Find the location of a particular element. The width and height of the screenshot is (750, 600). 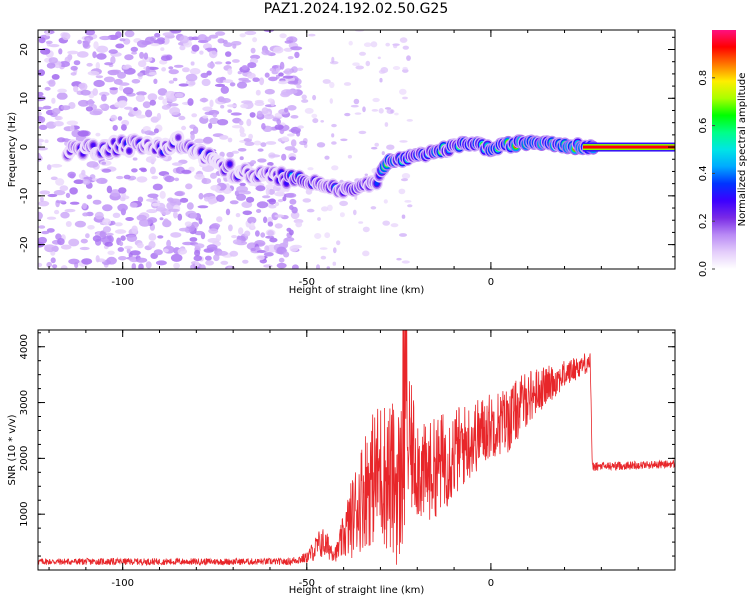

y-axis-label: SNR (10 * v/v) is located at coordinates (12, 449).